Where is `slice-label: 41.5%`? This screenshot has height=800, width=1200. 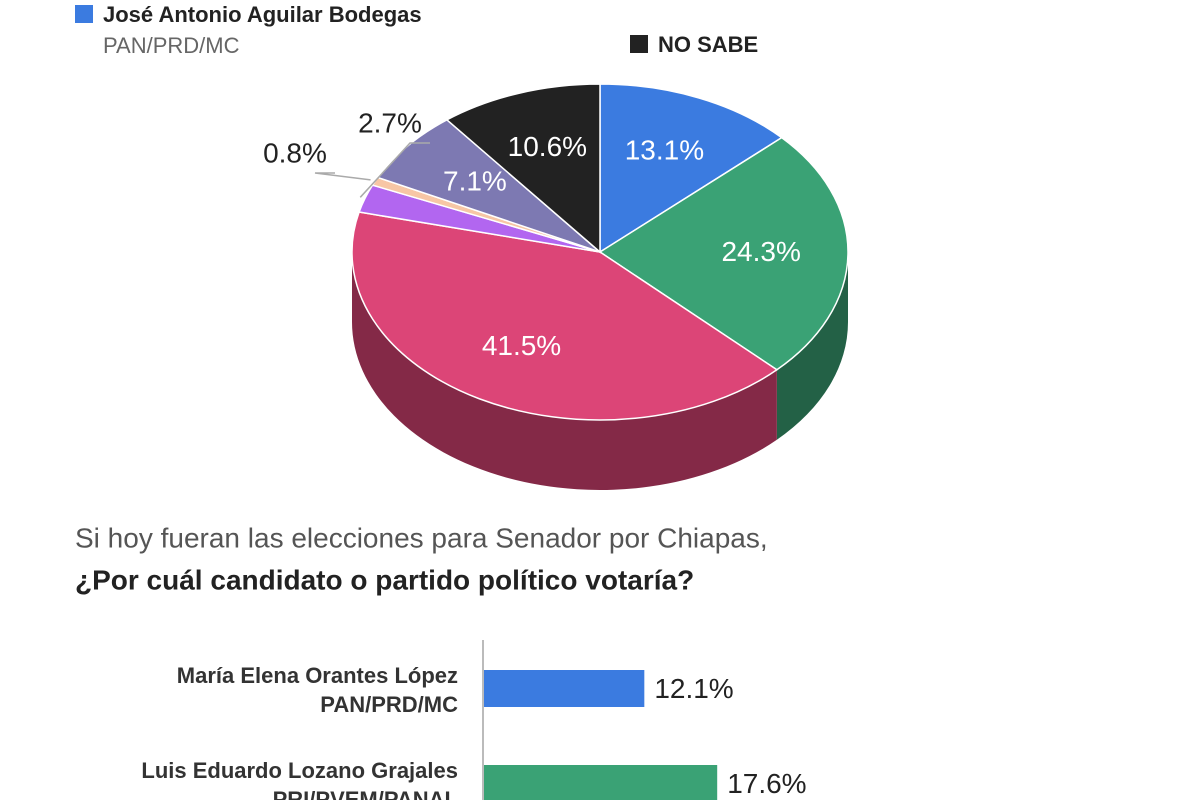
slice-label: 41.5% is located at coordinates (521, 345).